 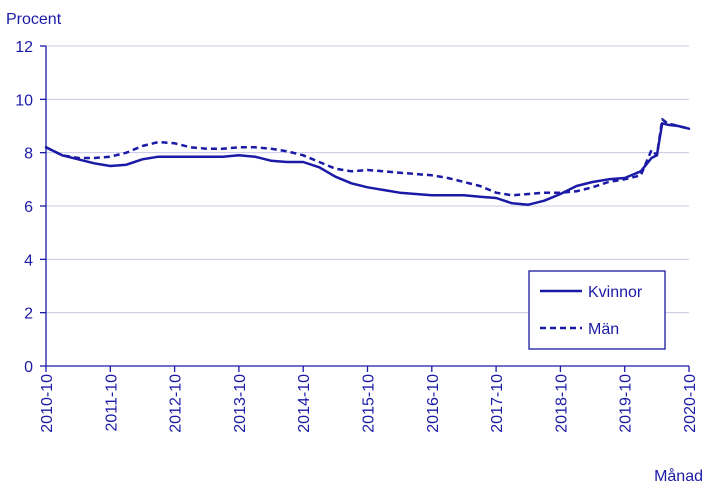 What do you see at coordinates (47, 403) in the screenshot?
I see `x-tick-label: 2010-10` at bounding box center [47, 403].